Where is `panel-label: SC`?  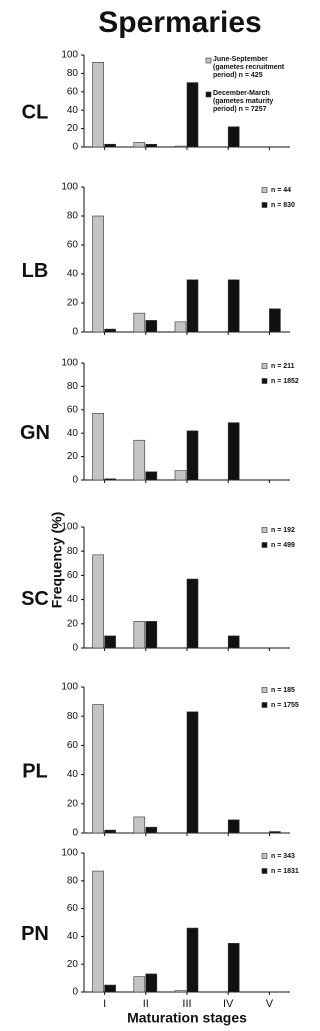 panel-label: SC is located at coordinates (35, 599).